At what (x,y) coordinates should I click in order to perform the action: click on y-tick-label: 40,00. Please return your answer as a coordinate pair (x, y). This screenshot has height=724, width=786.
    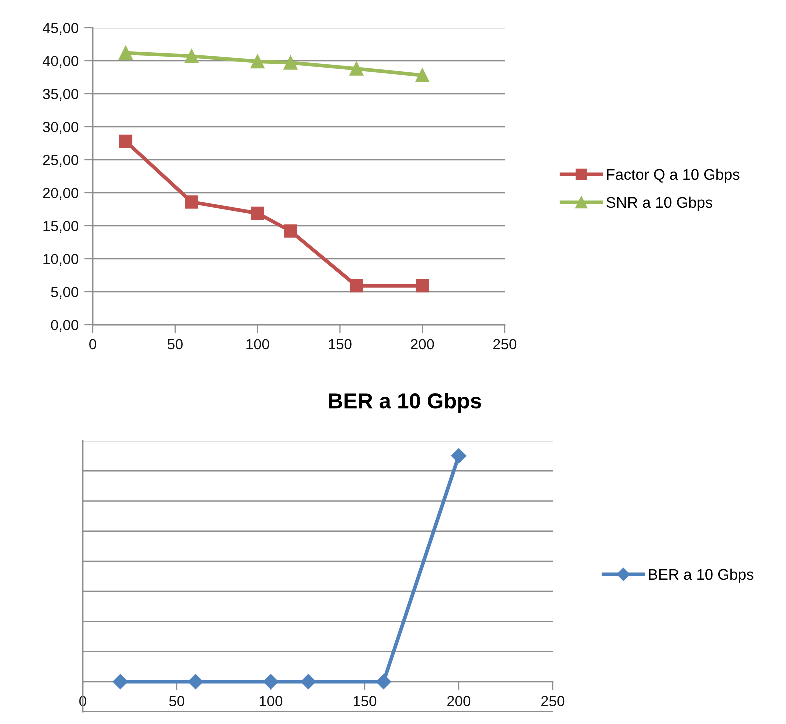
    Looking at the image, I should click on (60, 62).